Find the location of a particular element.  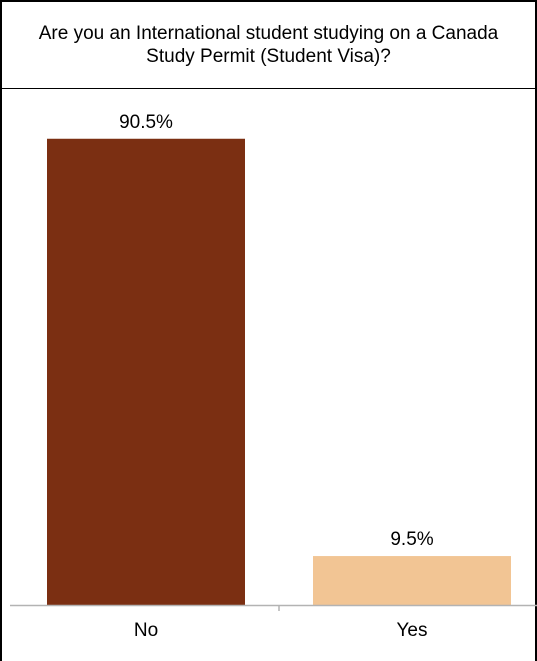

data-label-yes: 9.5% is located at coordinates (411, 539).